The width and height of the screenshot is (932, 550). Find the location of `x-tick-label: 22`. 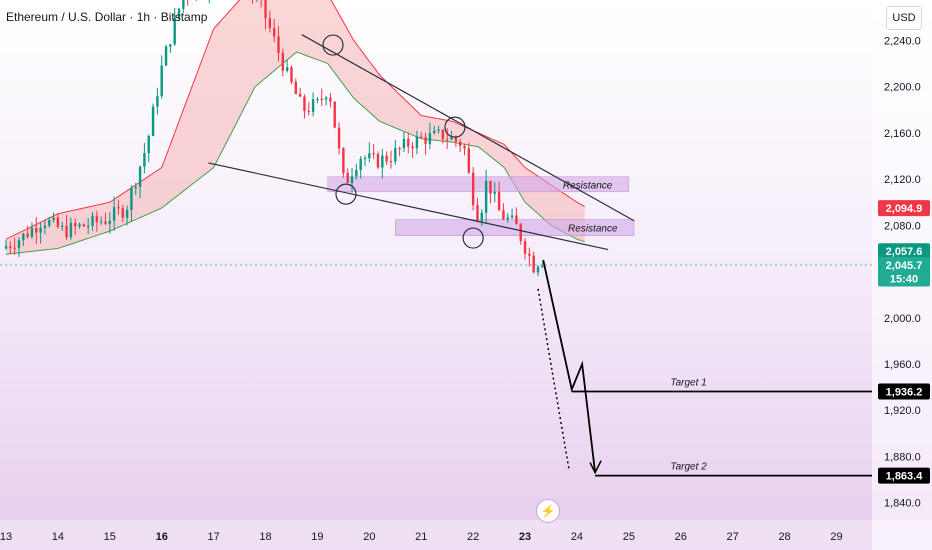

x-tick-label: 22 is located at coordinates (473, 537).